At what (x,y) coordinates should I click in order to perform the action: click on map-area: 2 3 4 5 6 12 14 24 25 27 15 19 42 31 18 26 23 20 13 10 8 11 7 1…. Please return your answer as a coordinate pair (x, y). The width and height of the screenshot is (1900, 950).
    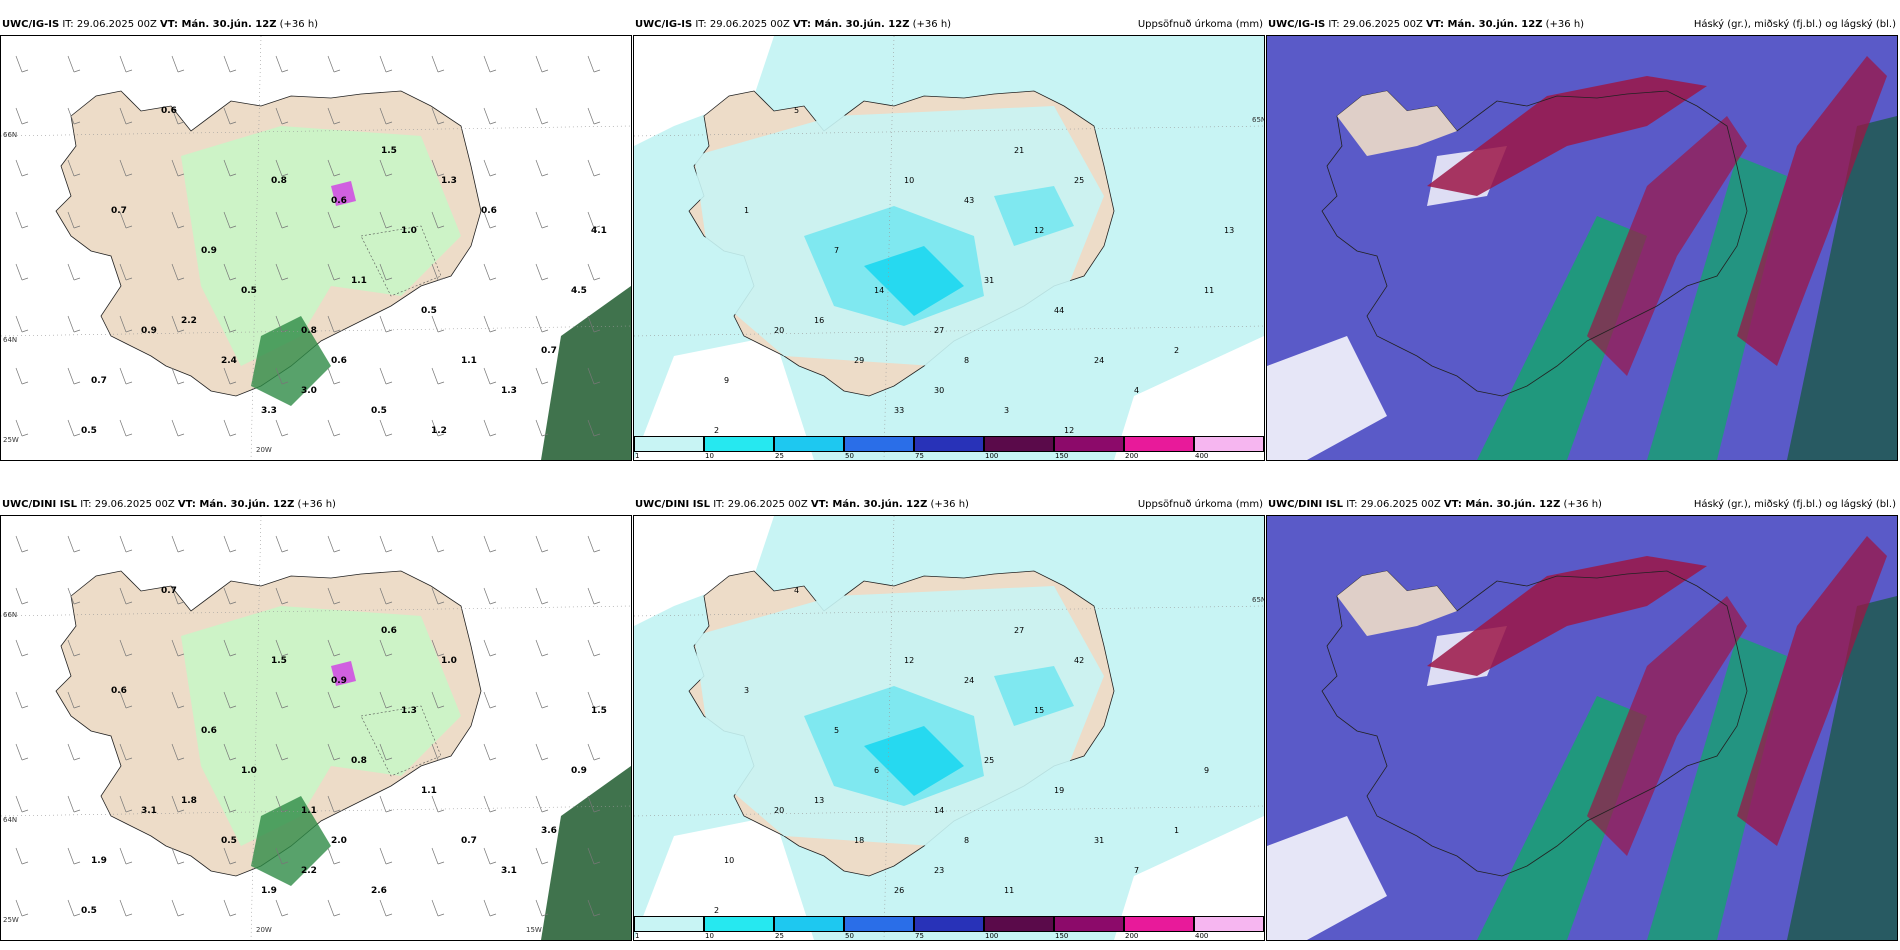
    Looking at the image, I should click on (949, 728).